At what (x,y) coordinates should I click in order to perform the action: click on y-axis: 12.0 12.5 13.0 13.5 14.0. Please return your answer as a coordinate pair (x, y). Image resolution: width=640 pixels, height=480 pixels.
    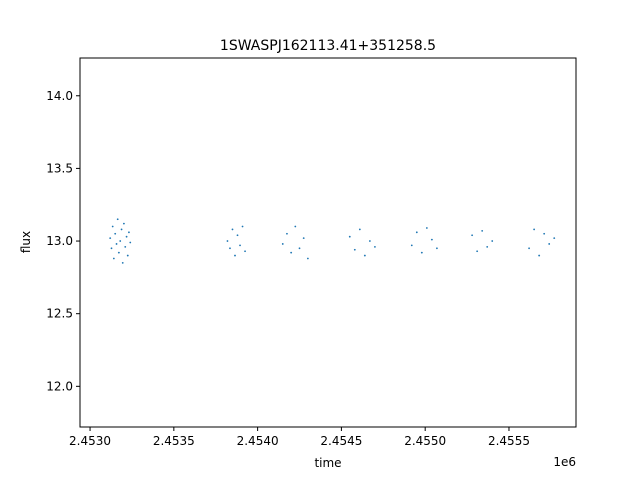
    Looking at the image, I should click on (63, 241).